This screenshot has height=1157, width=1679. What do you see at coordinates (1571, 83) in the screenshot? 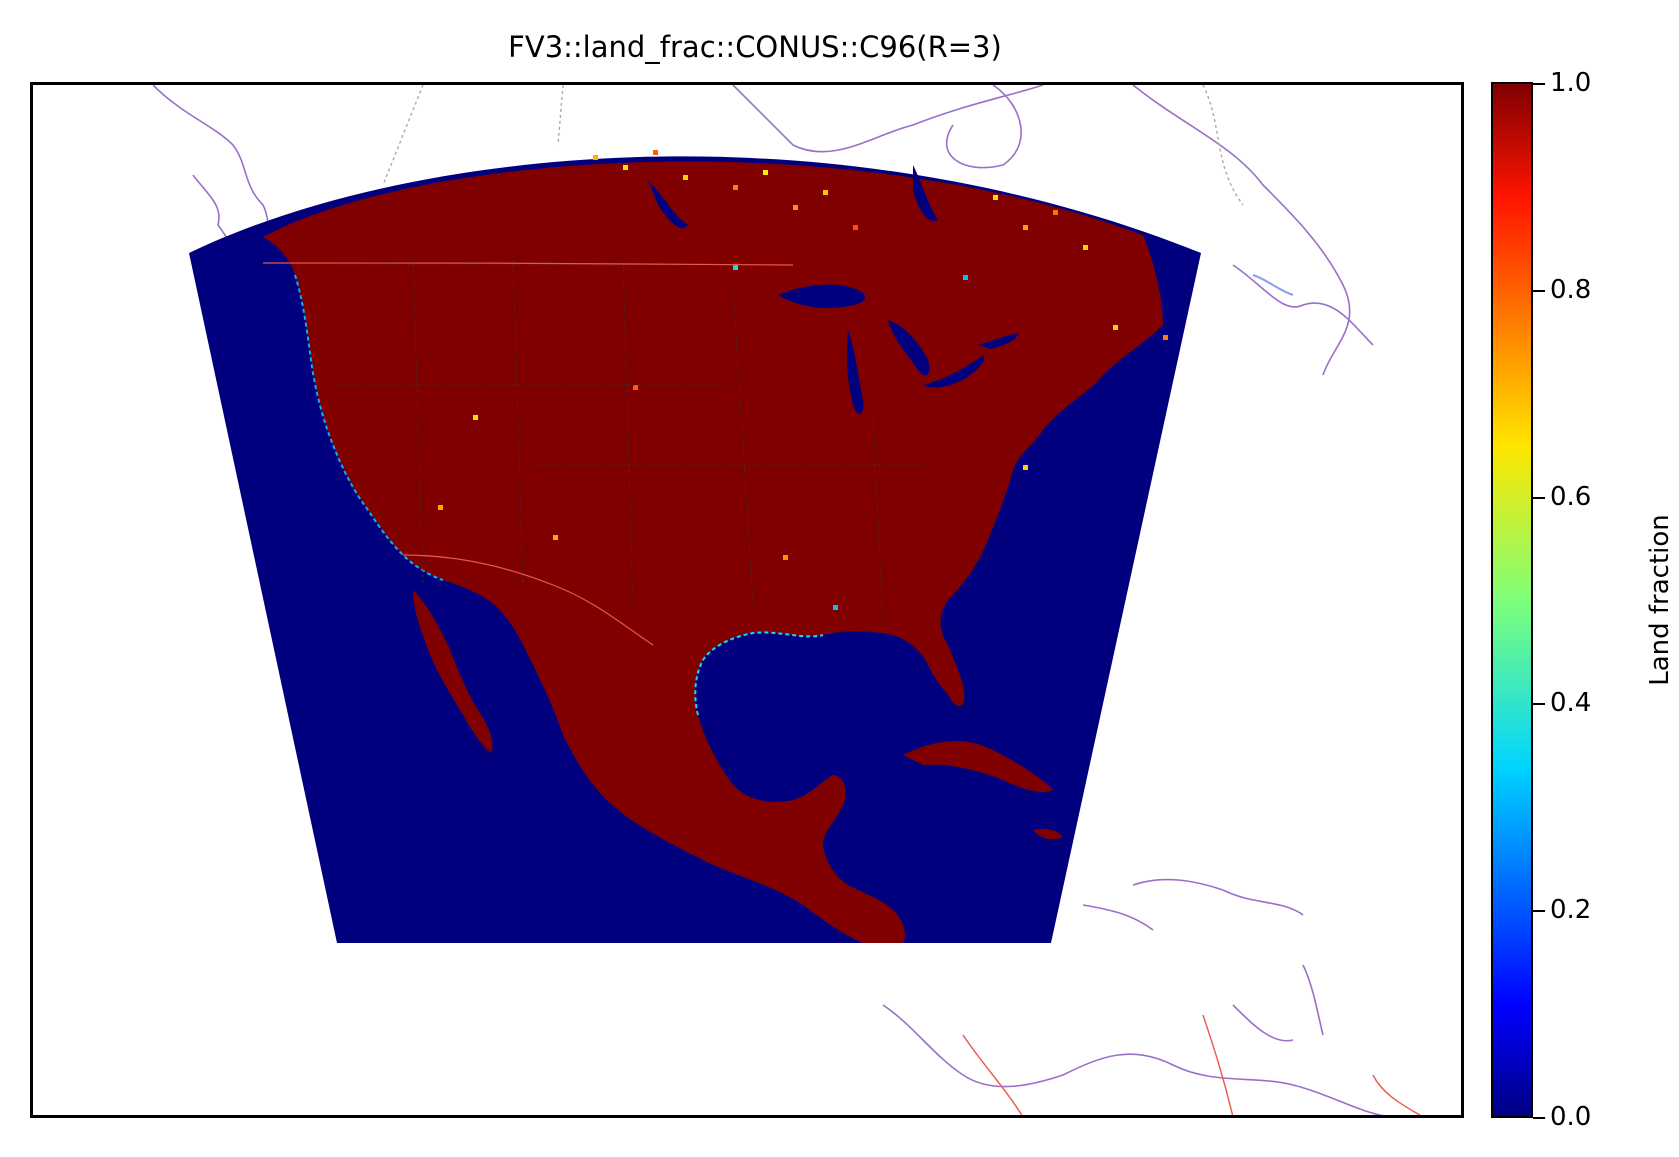
I see `colorbar-tick-label: 1.0` at bounding box center [1571, 83].